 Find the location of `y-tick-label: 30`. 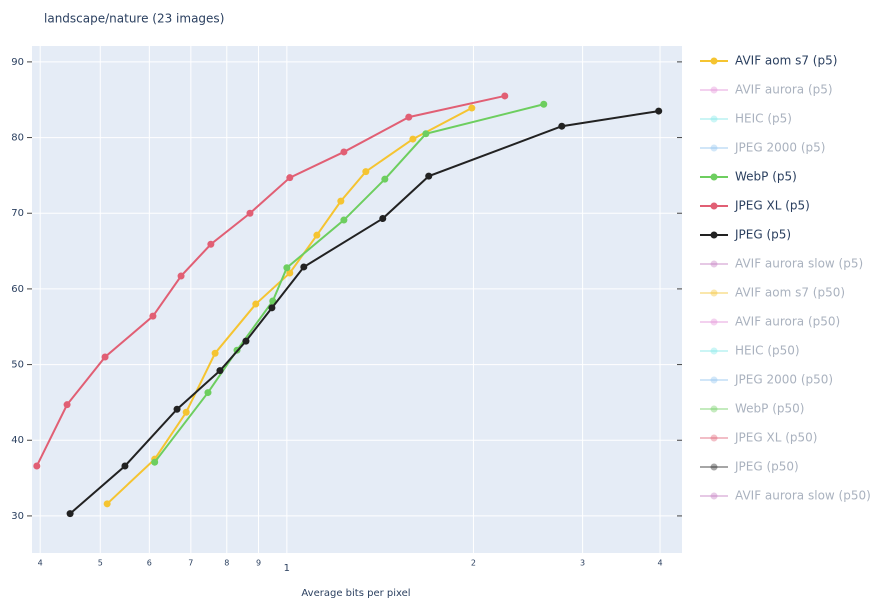

y-tick-label: 30 is located at coordinates (17, 516).